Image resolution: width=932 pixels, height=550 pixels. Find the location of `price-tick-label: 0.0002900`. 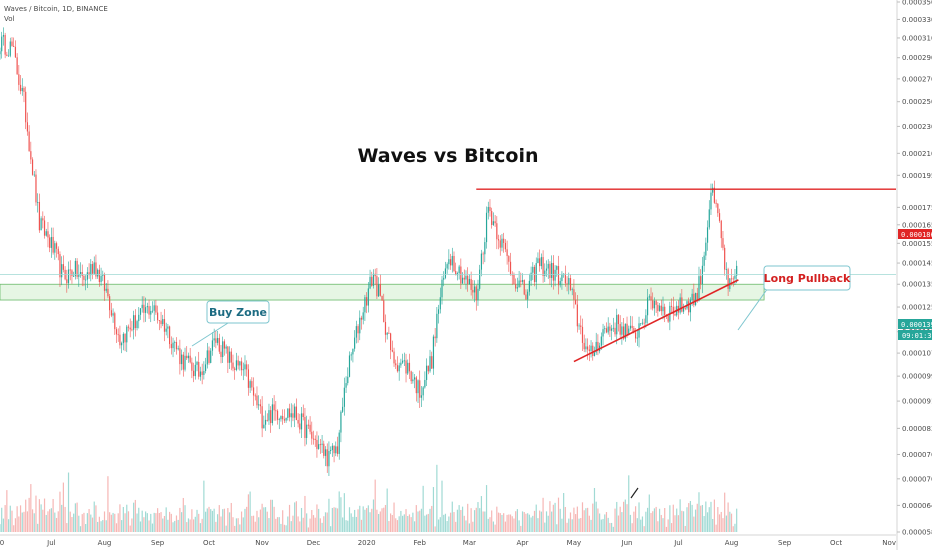

price-tick-label: 0.0002900 is located at coordinates (917, 58).